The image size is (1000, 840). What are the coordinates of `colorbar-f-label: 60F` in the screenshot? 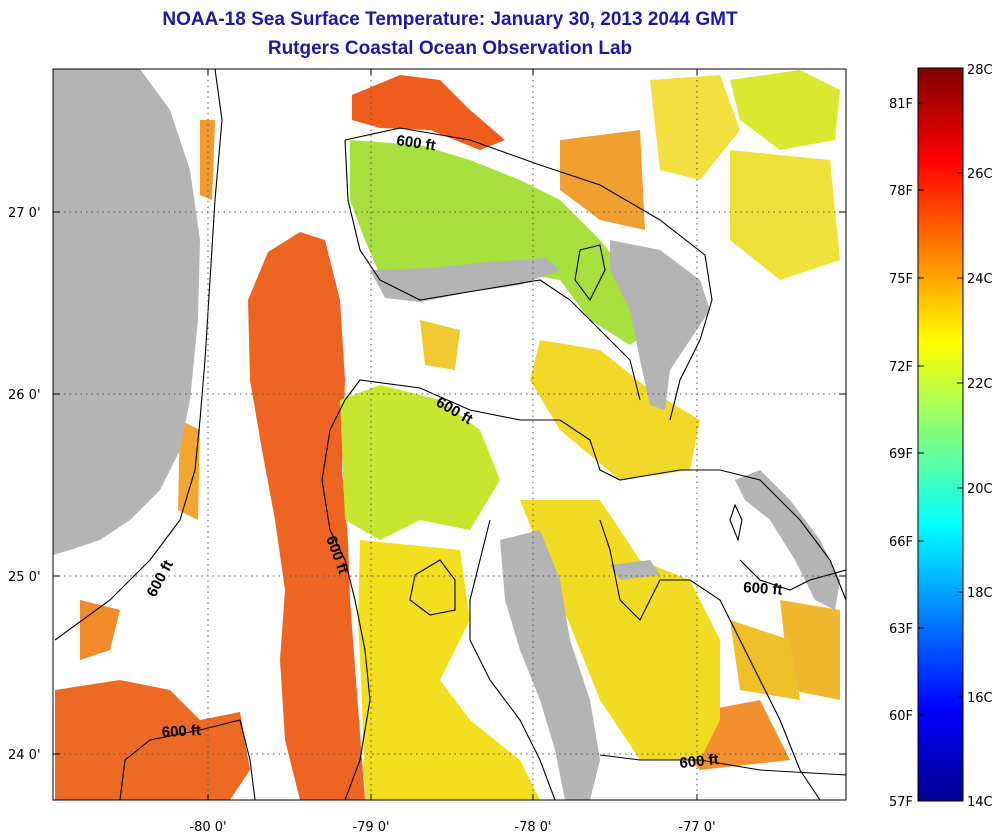 It's located at (901, 716).